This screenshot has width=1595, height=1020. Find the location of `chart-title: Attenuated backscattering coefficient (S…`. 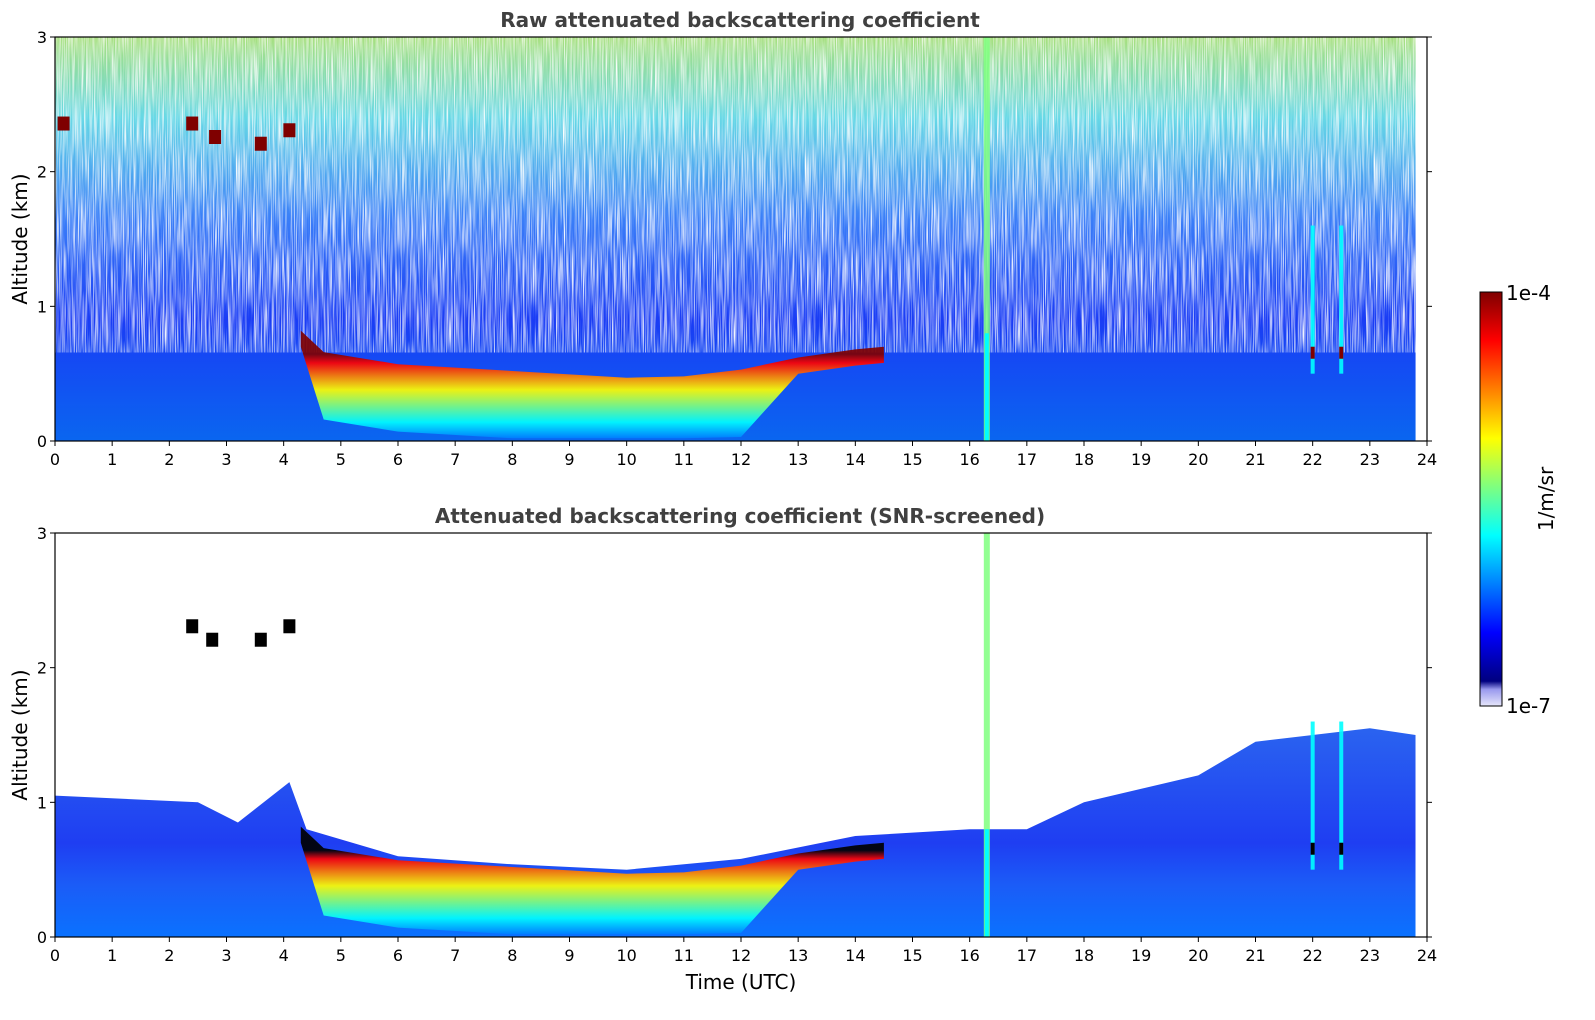

chart-title: Attenuated backscattering coefficient (S… is located at coordinates (740, 516).